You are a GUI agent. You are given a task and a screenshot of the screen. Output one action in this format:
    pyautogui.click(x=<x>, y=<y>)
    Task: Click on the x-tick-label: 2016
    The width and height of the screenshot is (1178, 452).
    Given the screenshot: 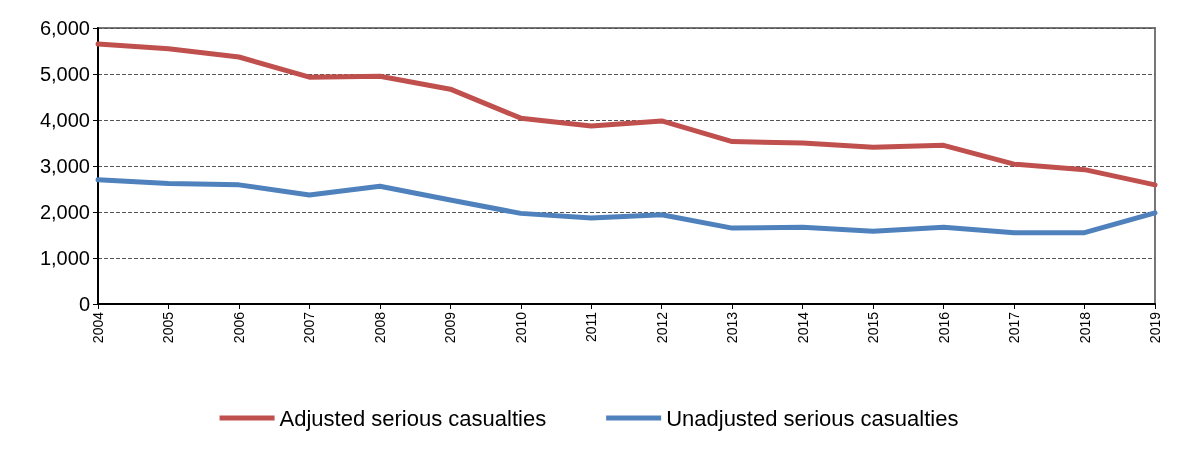 What is the action you would take?
    pyautogui.click(x=943, y=327)
    